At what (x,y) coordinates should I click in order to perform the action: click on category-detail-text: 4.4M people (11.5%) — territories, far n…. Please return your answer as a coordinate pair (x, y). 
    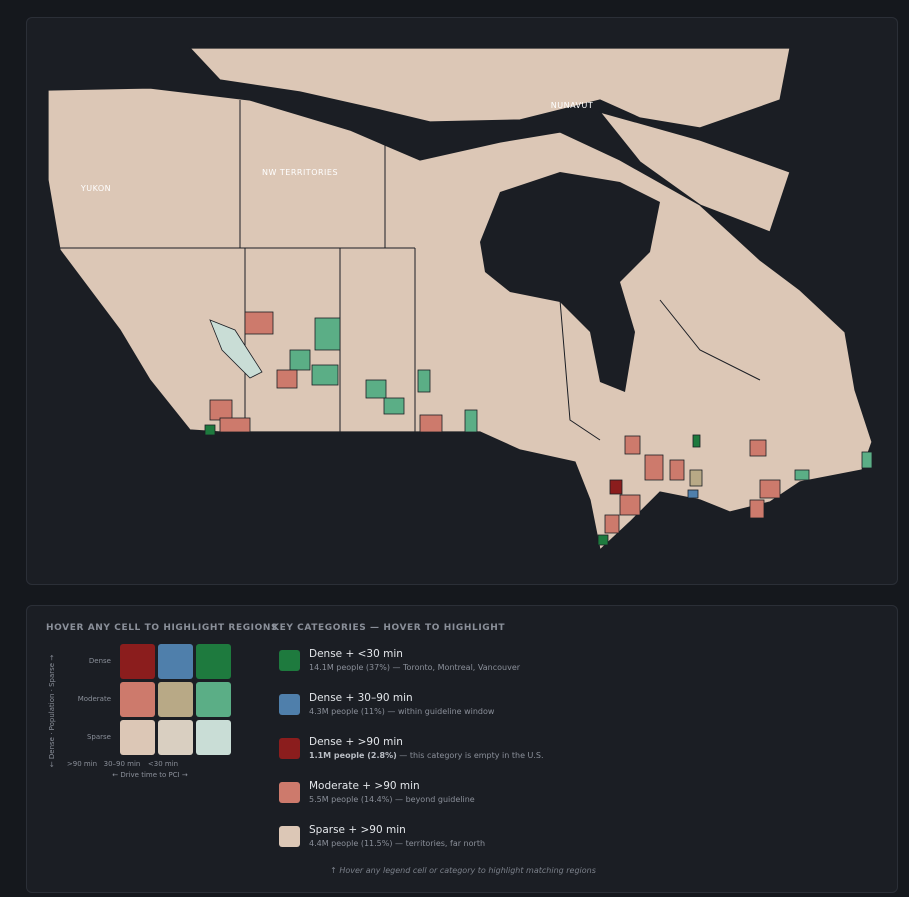
    Looking at the image, I should click on (397, 843).